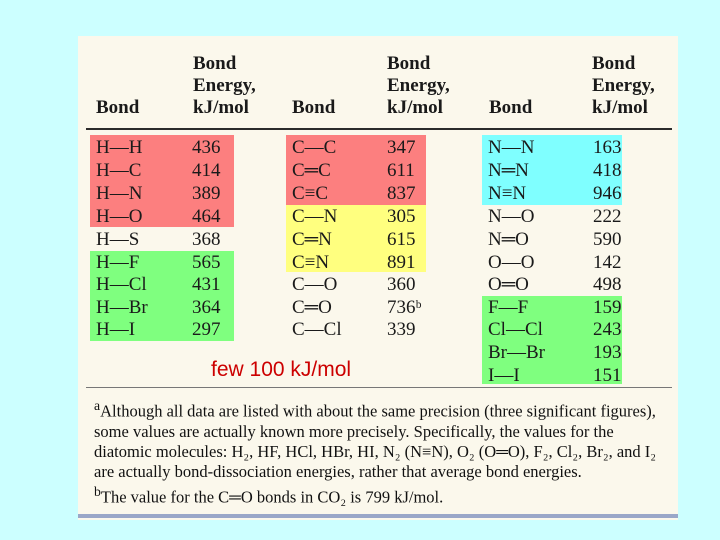 This screenshot has height=540, width=720. I want to click on top-rule, so click(379, 129).